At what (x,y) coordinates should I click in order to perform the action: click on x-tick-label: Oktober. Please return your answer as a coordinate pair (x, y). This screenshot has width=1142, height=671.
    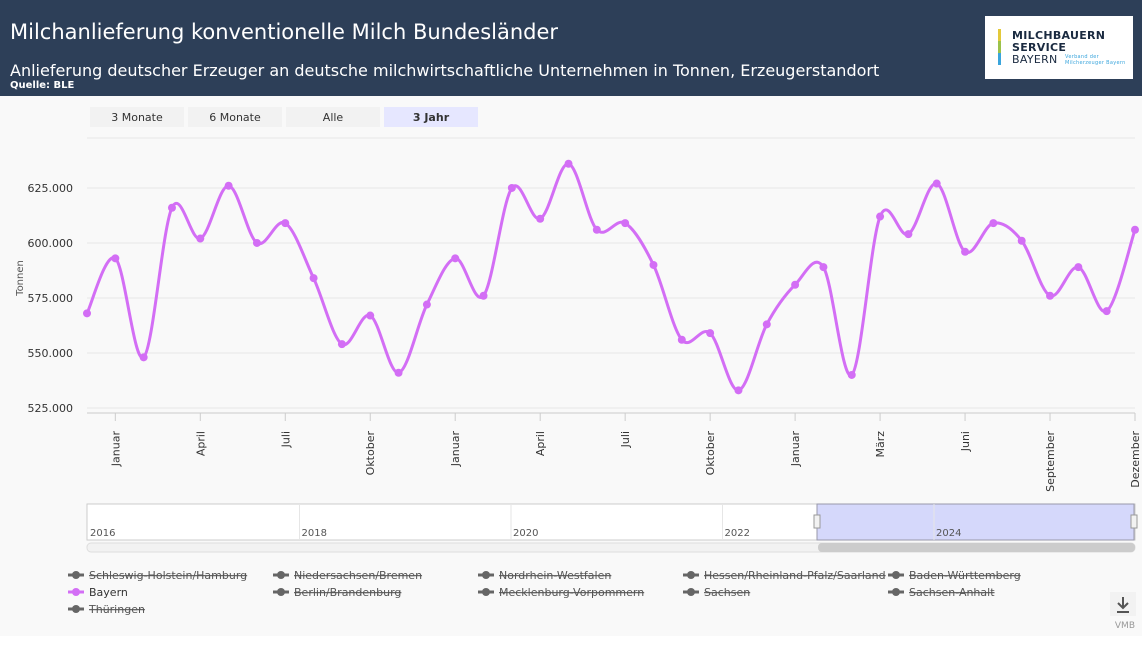
    Looking at the image, I should click on (370, 453).